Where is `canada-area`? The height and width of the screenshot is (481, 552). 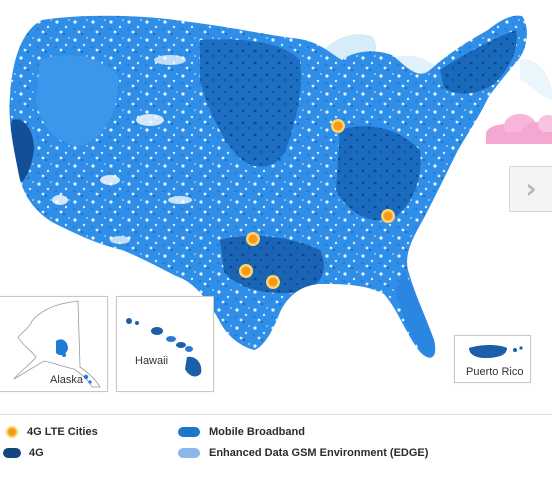
canada-area is located at coordinates (536, 79).